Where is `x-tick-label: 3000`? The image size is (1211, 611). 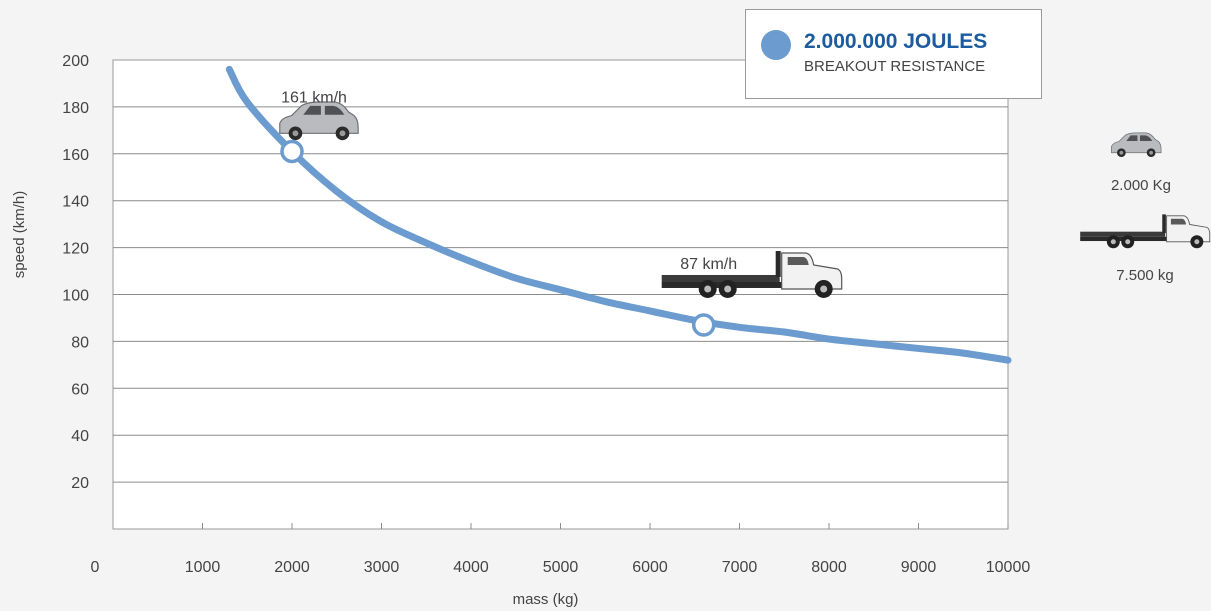
x-tick-label: 3000 is located at coordinates (382, 567).